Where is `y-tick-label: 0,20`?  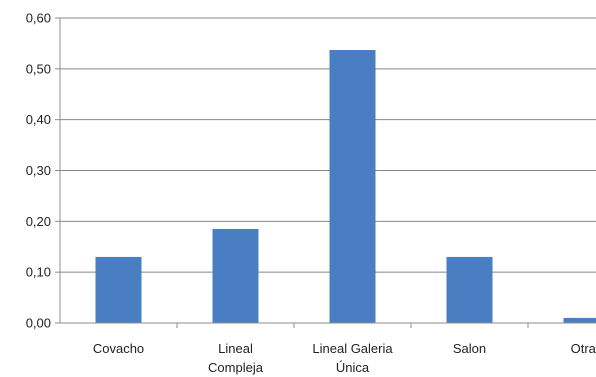 y-tick-label: 0,20 is located at coordinates (38, 221).